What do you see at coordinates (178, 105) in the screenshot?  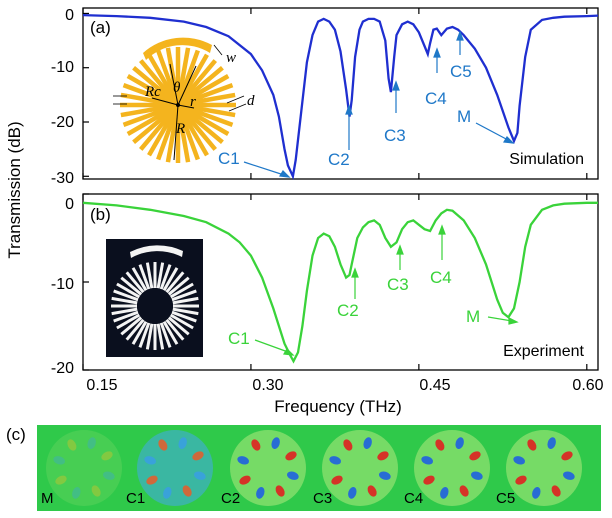 I see `spoke-array` at bounding box center [178, 105].